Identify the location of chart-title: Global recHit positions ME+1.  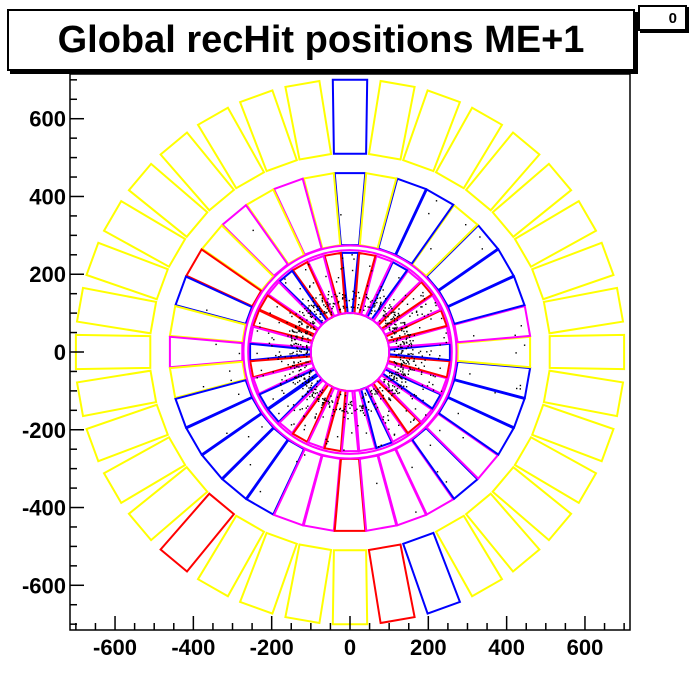
(321, 39).